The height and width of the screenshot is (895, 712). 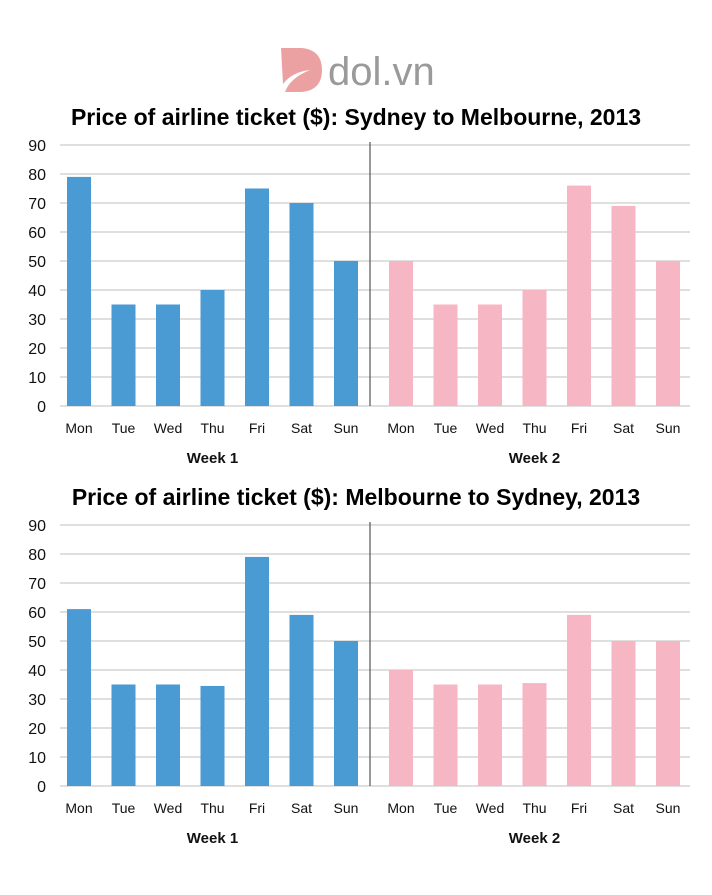 What do you see at coordinates (301, 70) in the screenshot?
I see `logo-mark-icon` at bounding box center [301, 70].